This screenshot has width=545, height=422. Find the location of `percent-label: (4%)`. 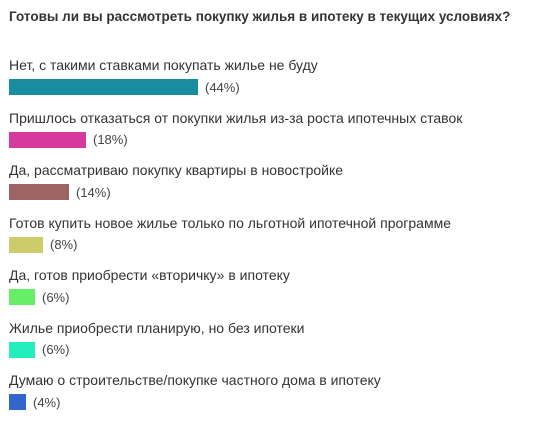

percent-label: (4%) is located at coordinates (47, 402).